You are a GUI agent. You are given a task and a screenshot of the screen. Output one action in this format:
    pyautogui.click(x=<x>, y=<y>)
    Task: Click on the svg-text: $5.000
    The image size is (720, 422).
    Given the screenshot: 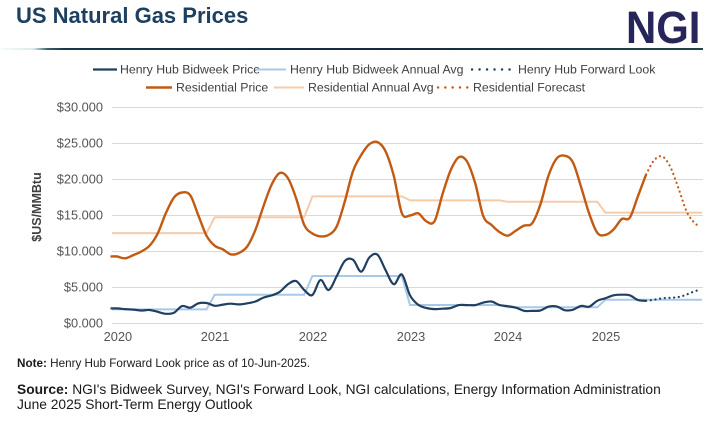 What is the action you would take?
    pyautogui.click(x=83, y=286)
    